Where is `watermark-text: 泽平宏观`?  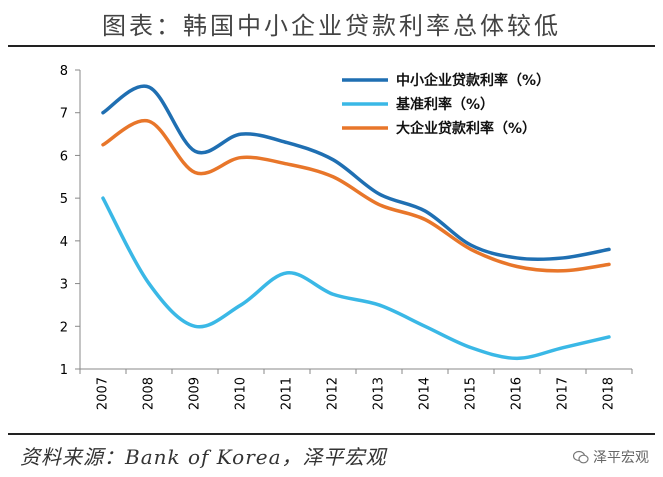 watermark-text: 泽平宏观 is located at coordinates (621, 458).